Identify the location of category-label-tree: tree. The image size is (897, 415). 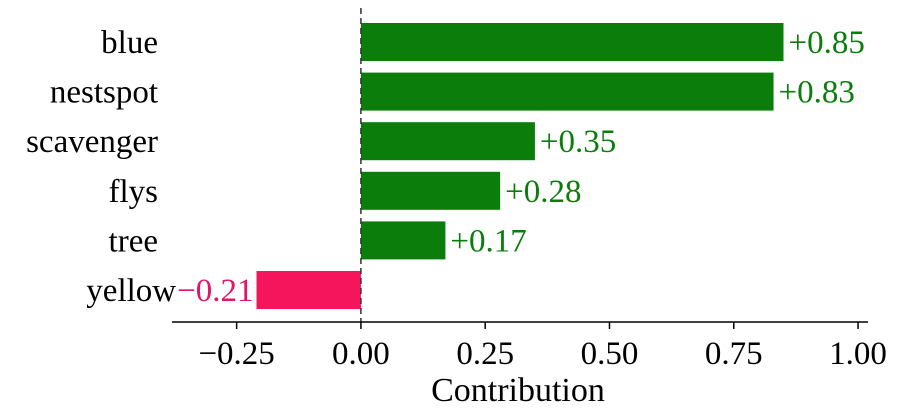
(133, 241).